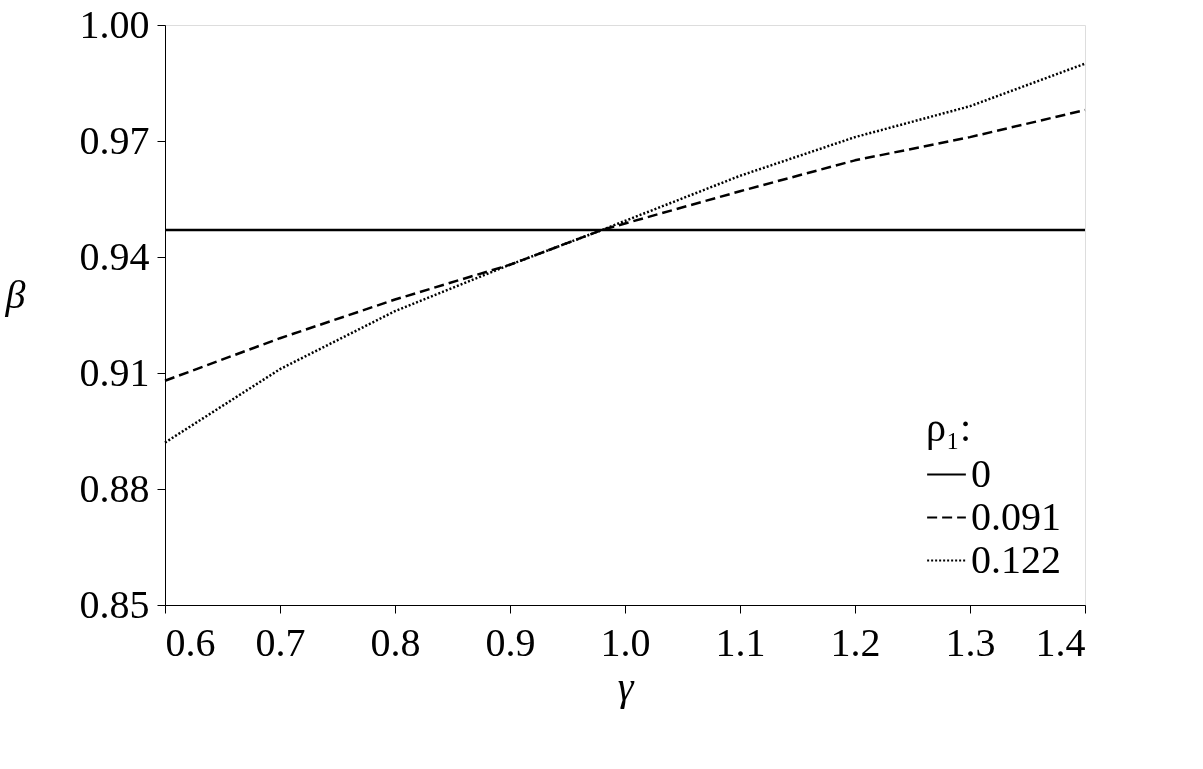 The width and height of the screenshot is (1203, 769). I want to click on x-tick-label: 0.6, so click(190, 642).